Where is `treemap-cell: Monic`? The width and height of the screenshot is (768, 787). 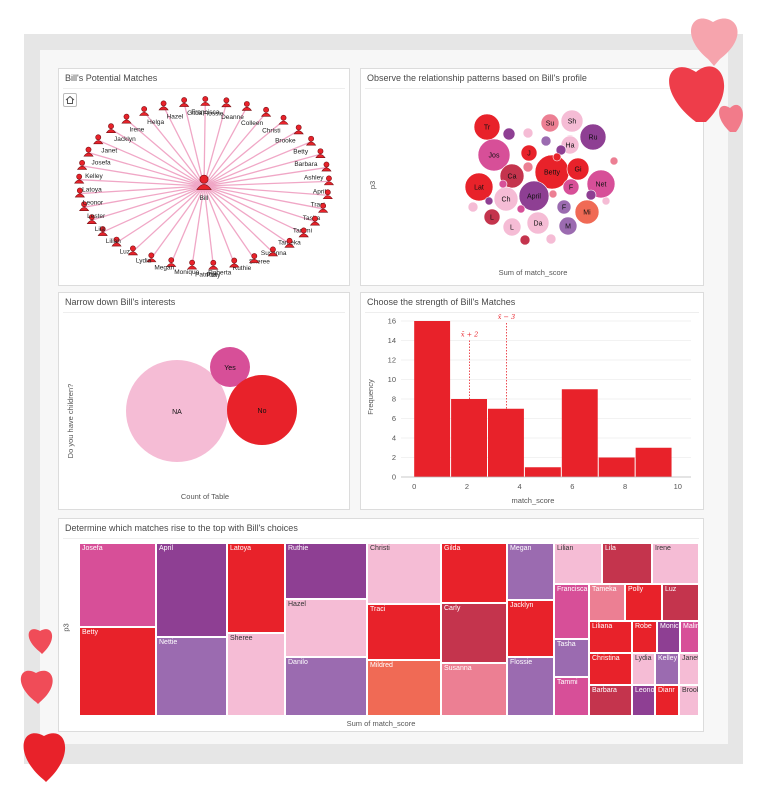 treemap-cell: Monic is located at coordinates (668, 637).